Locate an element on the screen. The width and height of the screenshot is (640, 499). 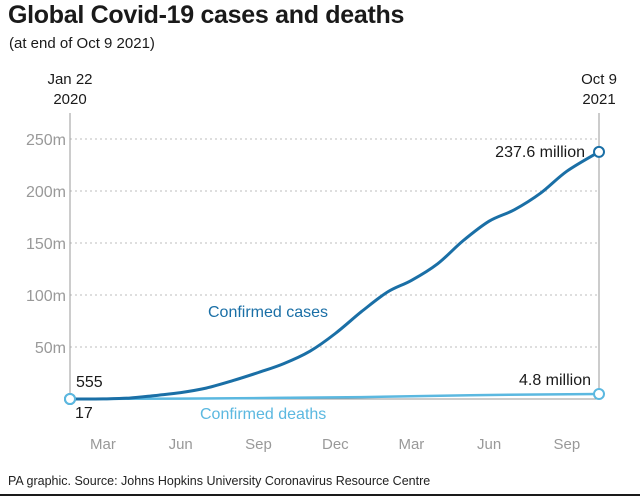
bottom-rule is located at coordinates (320, 495).